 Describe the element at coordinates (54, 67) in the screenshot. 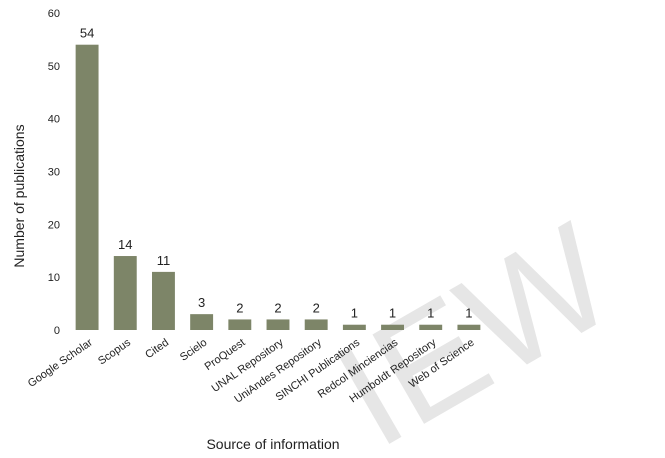

I see `y-tick-label: 50` at that location.